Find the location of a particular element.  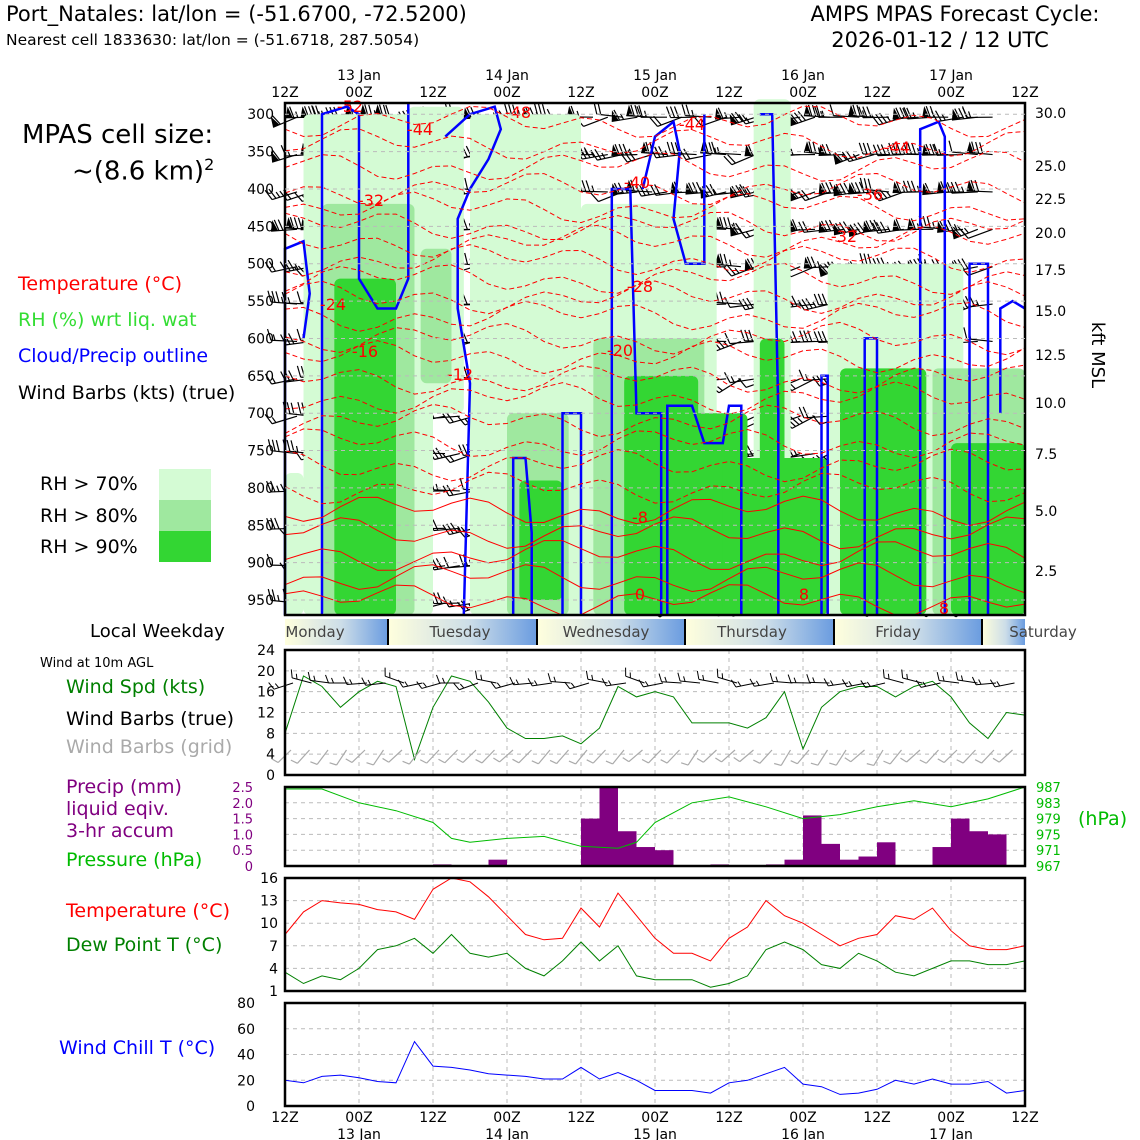

kft-tick: 15.0 is located at coordinates (1050, 312).